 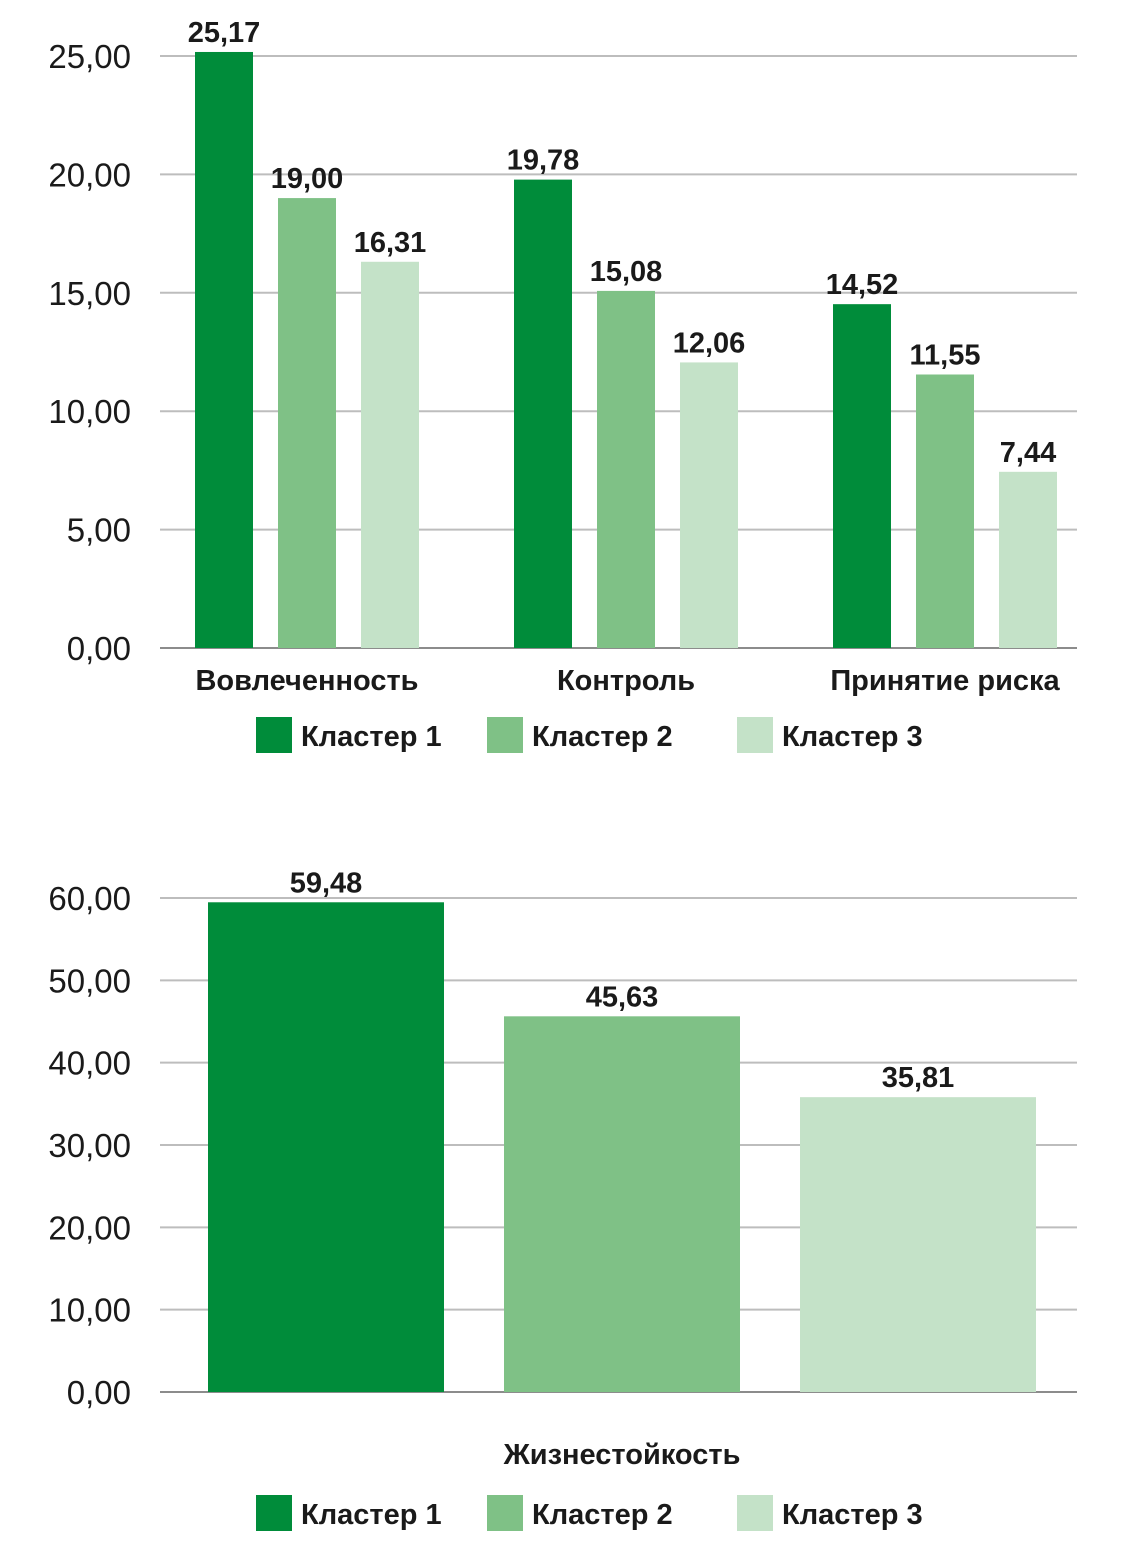 What do you see at coordinates (326, 883) in the screenshot?
I see `data-label: 59,48` at bounding box center [326, 883].